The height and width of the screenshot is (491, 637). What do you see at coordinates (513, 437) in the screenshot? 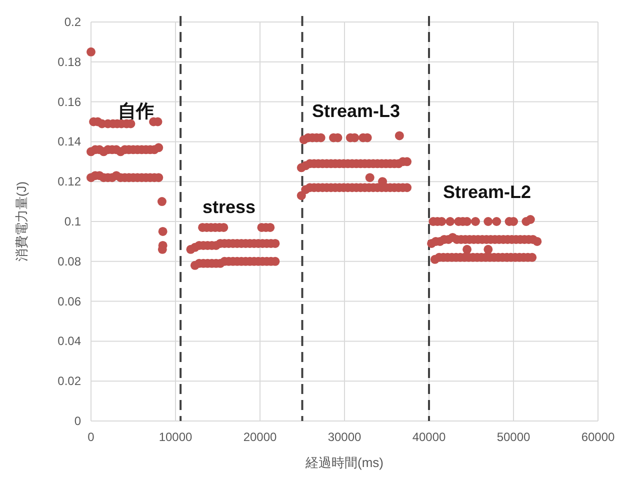
I see `x-tick-label: 50000` at bounding box center [513, 437].